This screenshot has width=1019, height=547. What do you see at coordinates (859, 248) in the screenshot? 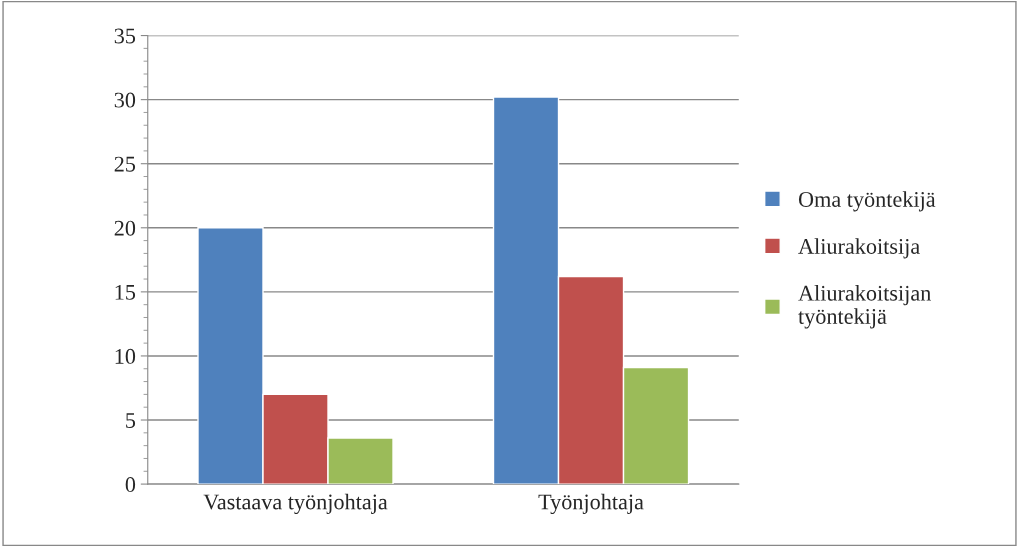
I see `legend-label: Aliurakoitsija` at bounding box center [859, 248].